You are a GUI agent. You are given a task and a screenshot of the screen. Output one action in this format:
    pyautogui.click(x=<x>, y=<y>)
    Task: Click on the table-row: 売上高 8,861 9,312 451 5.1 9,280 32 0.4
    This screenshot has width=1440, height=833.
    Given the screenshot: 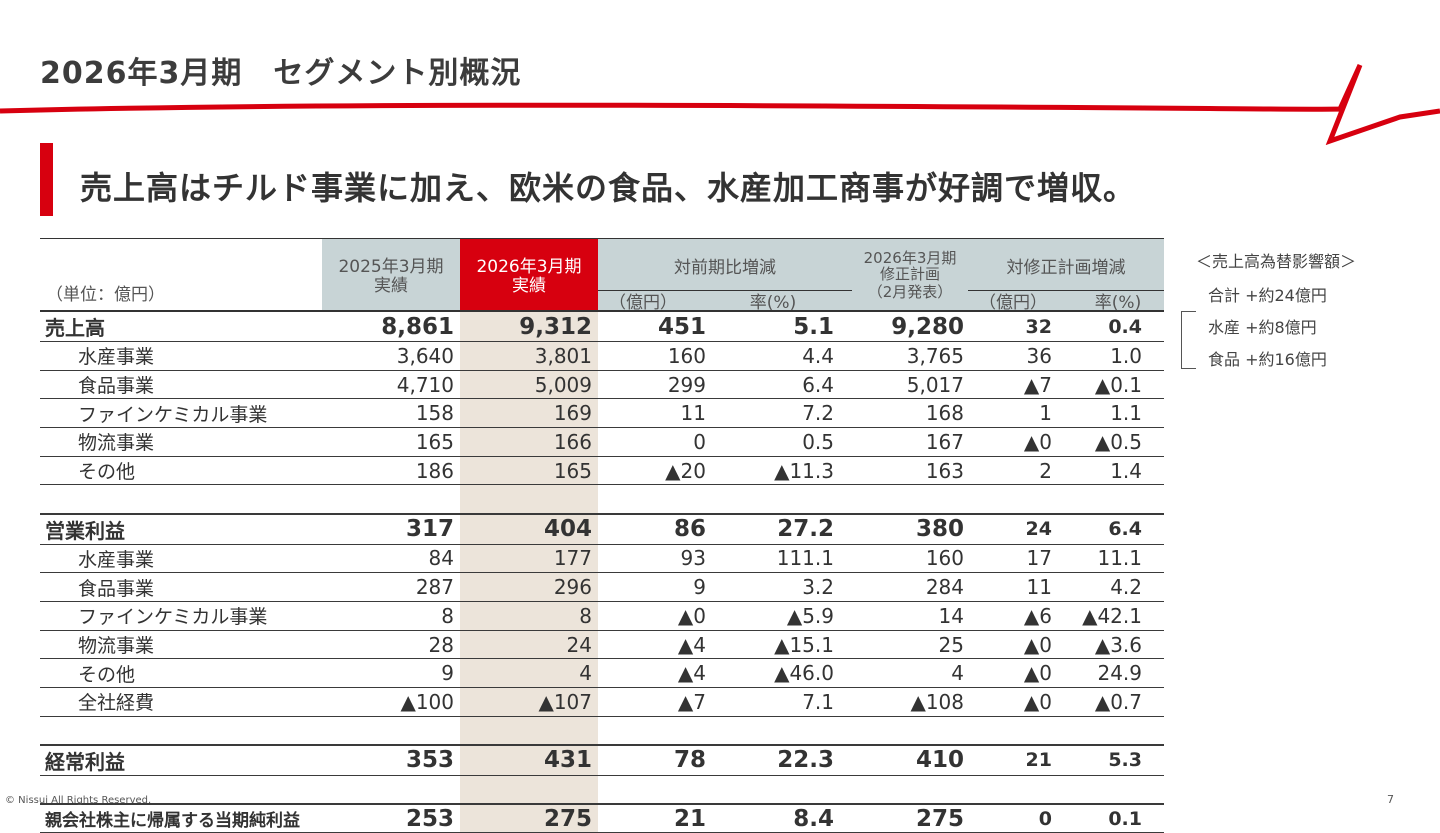 What is the action you would take?
    pyautogui.click(x=602, y=327)
    